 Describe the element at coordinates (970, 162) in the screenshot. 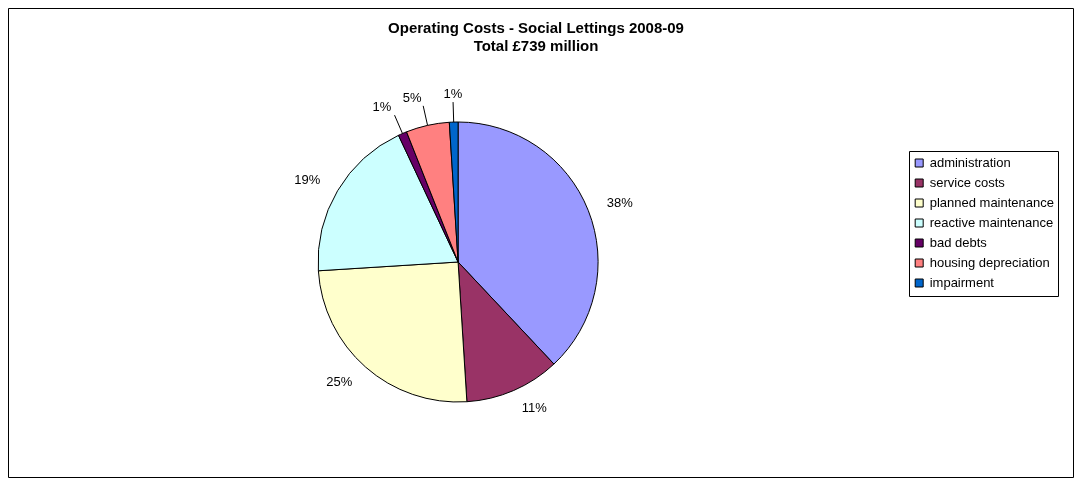

I see `legend-label: administration` at that location.